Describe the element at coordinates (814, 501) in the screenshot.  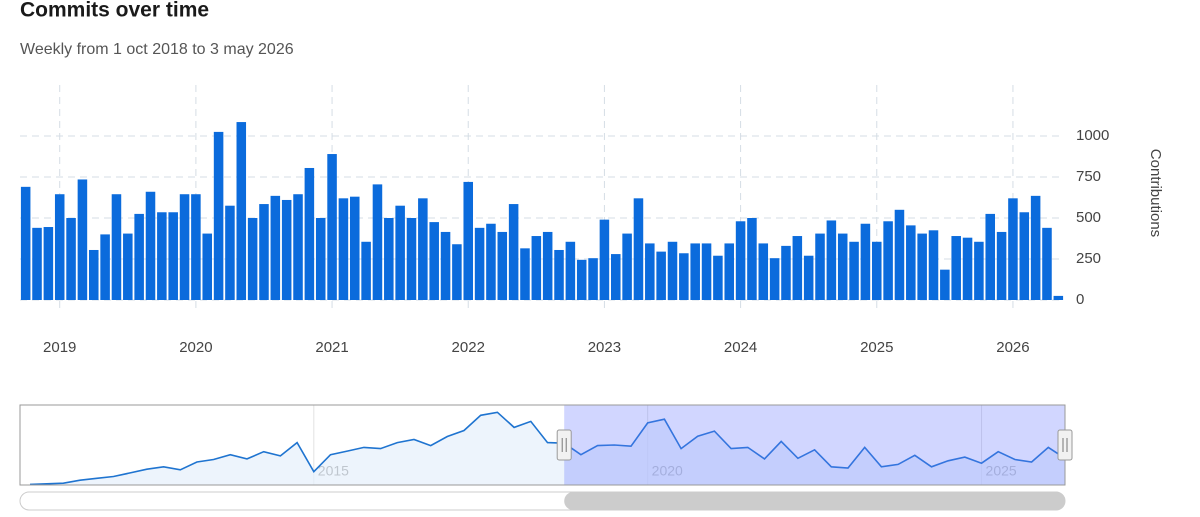
I see `scrollbar-thumb` at that location.